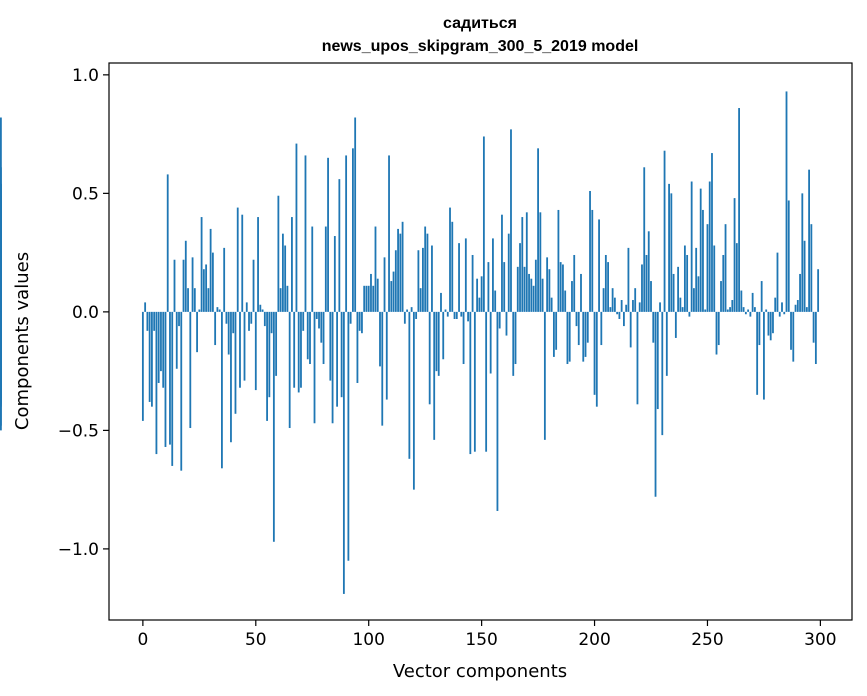 This screenshot has height=696, width=867. What do you see at coordinates (820, 640) in the screenshot?
I see `x-tick-label: 300` at bounding box center [820, 640].